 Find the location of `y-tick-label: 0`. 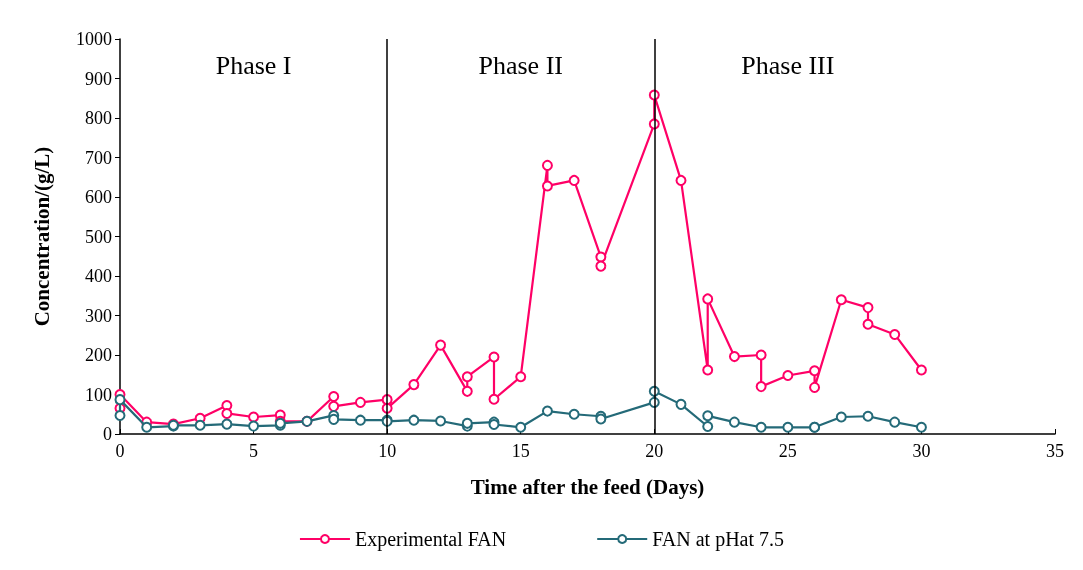

y-tick-label: 0 is located at coordinates (107, 434).